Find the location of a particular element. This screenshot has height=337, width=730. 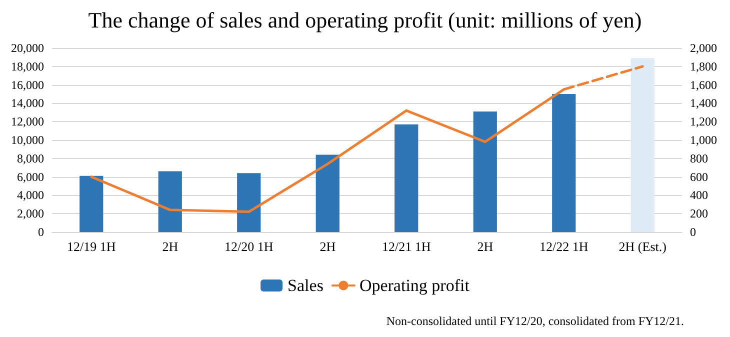

y-tick-label: 2,000 is located at coordinates (30, 213).